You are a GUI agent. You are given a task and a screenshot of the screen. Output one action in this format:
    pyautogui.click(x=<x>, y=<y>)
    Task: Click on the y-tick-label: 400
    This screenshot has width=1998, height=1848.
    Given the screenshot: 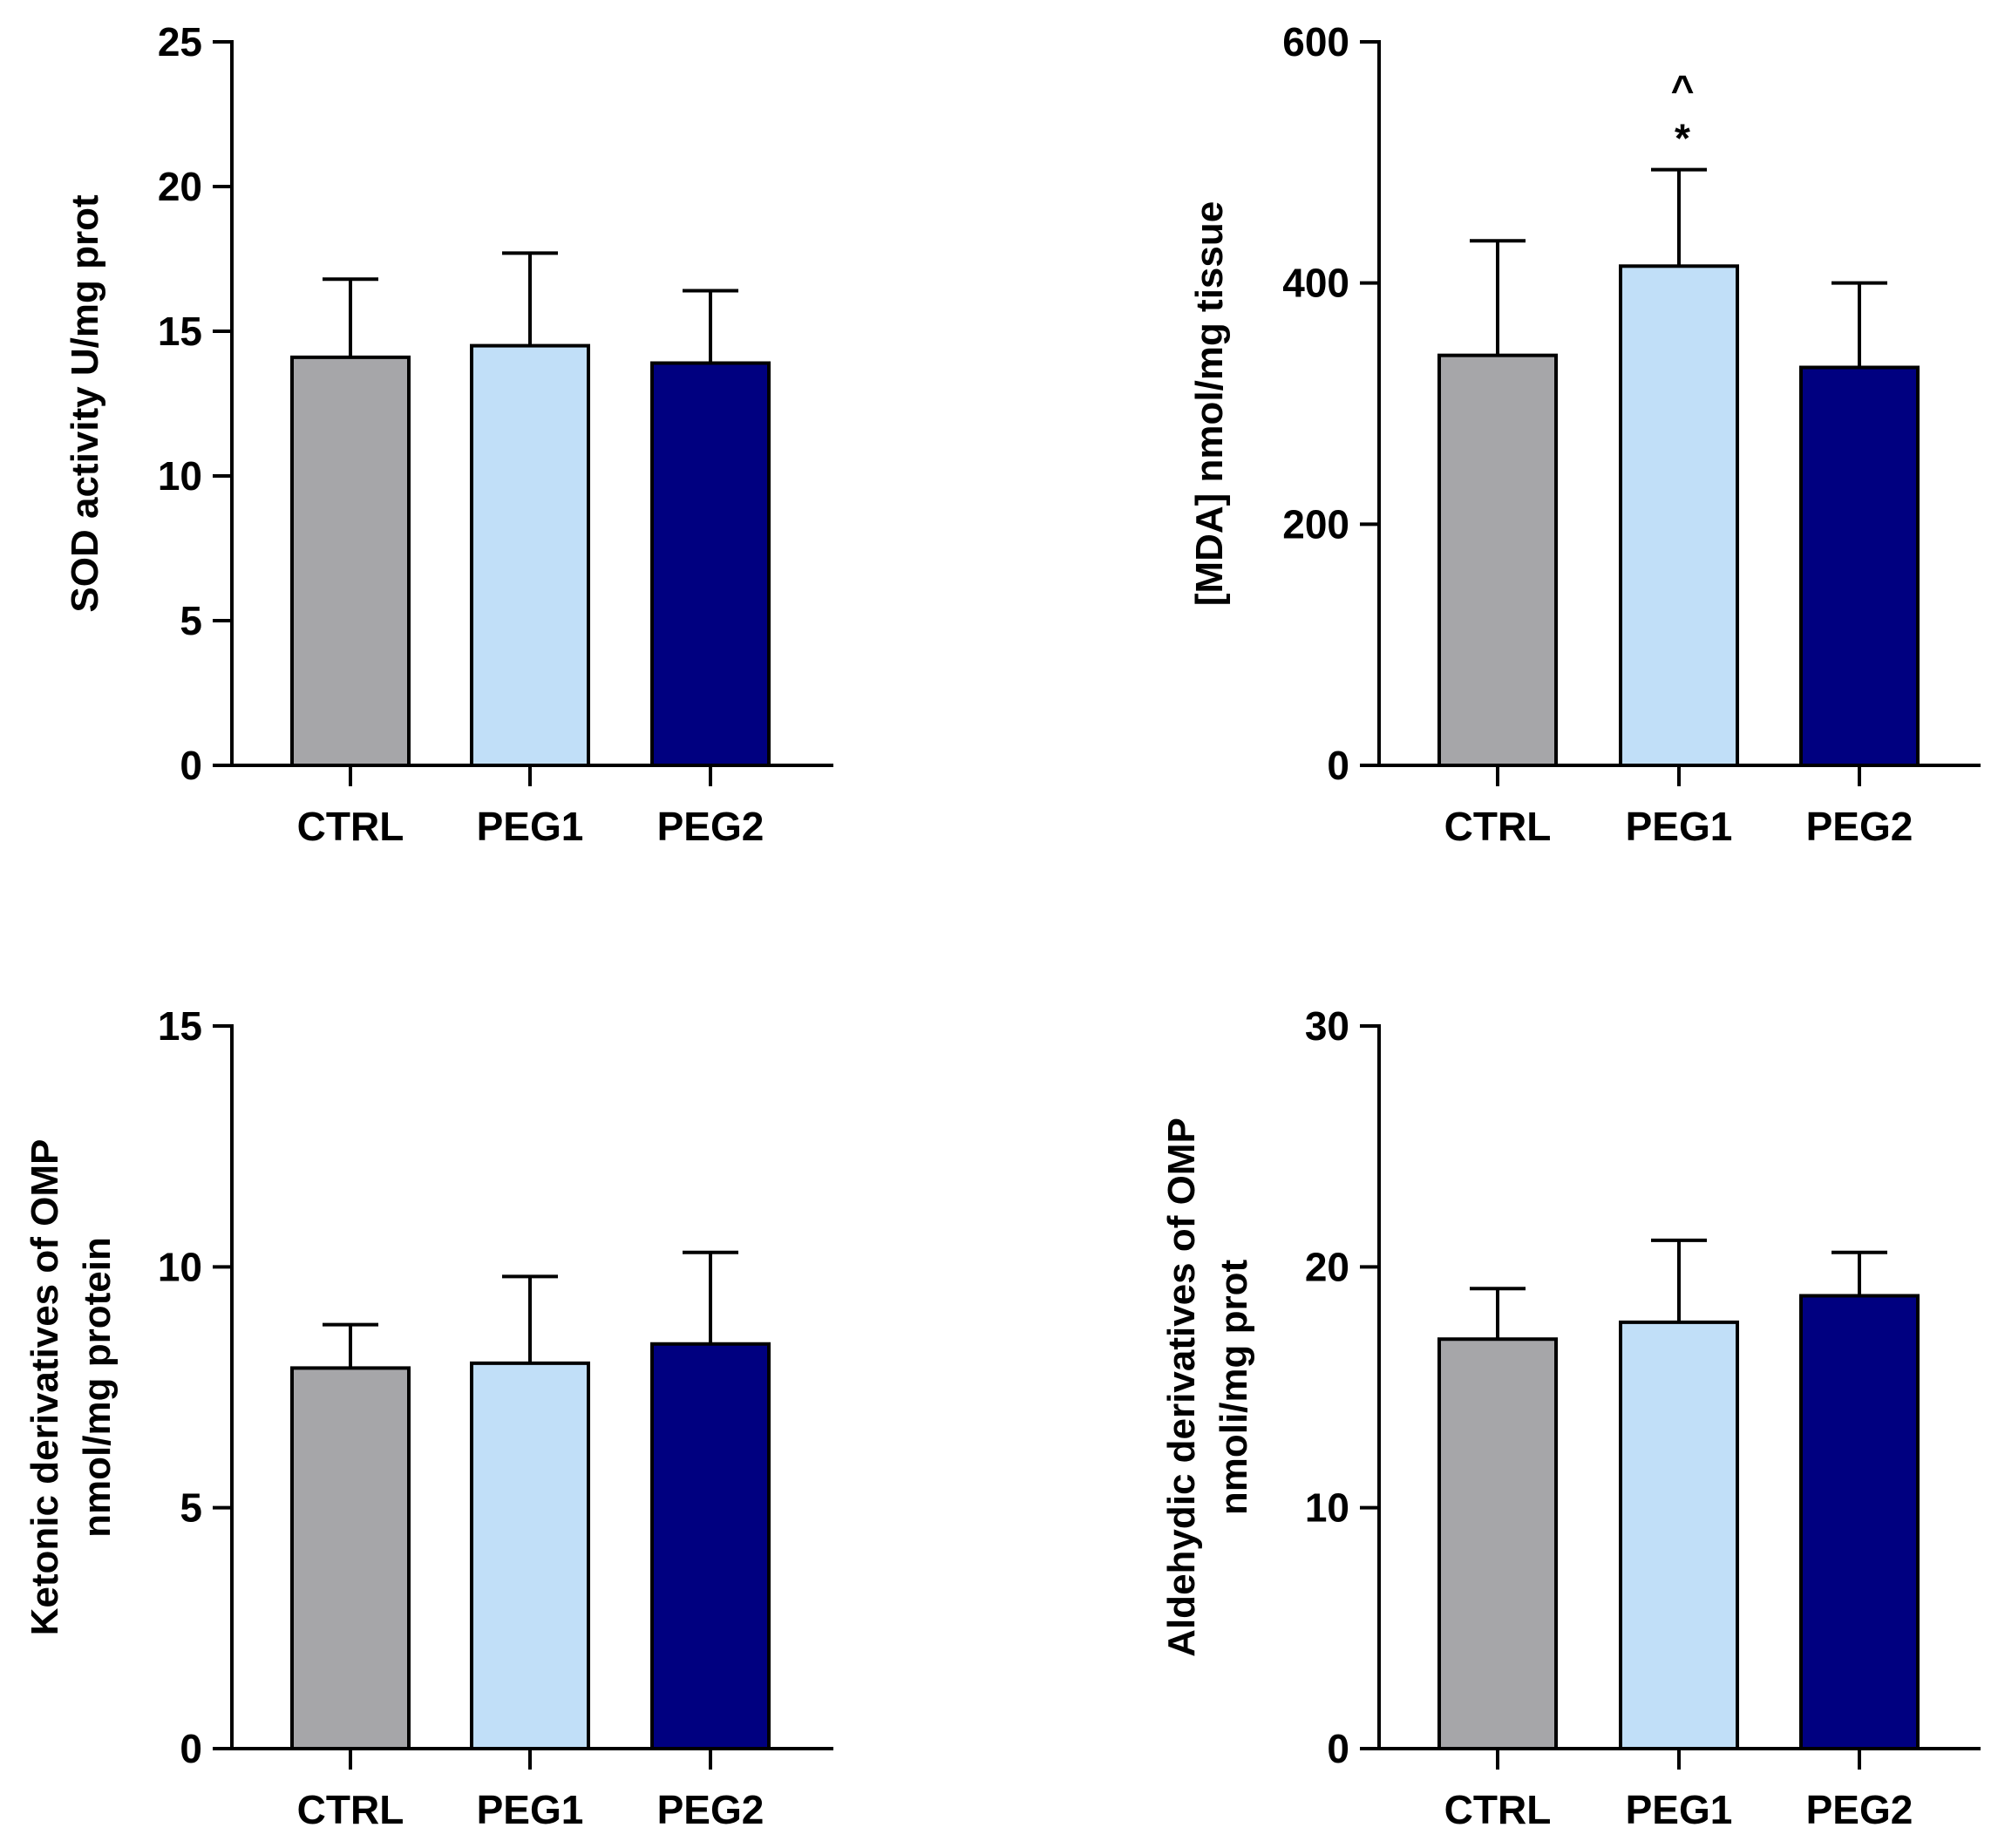 What is the action you would take?
    pyautogui.click(x=1315, y=283)
    